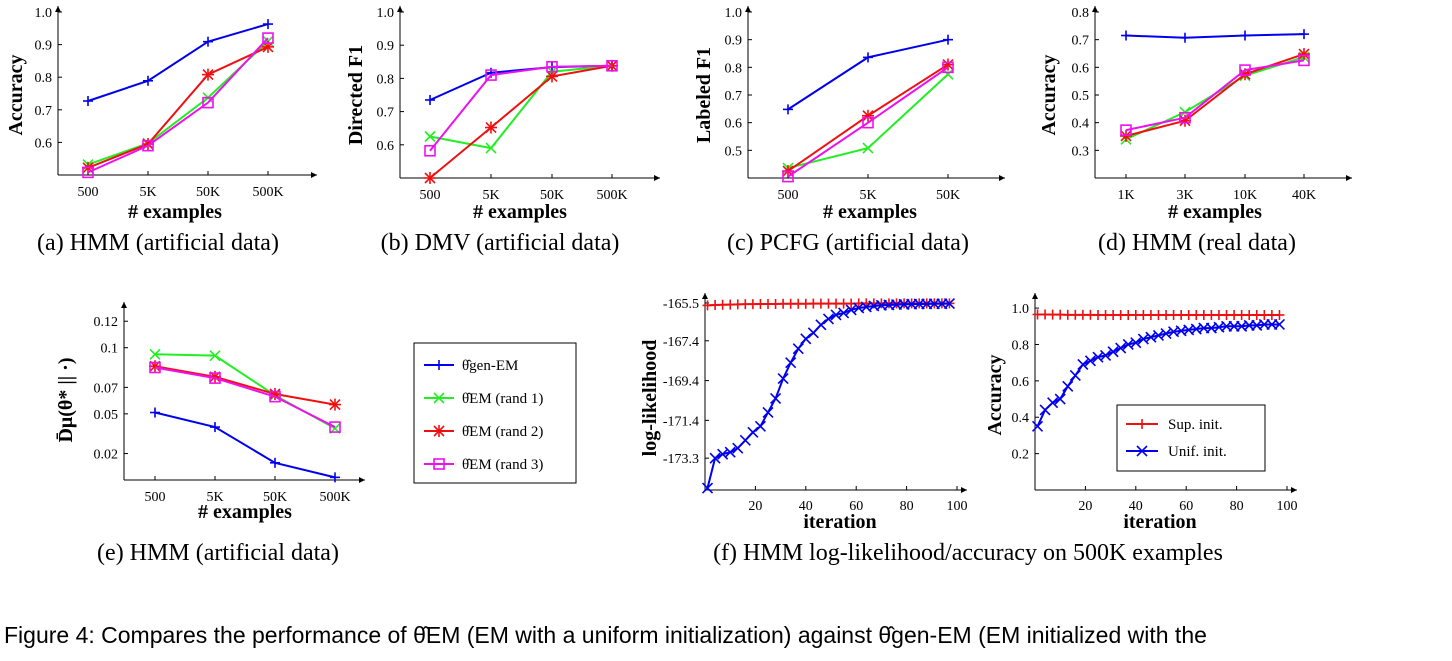 This screenshot has height=661, width=1452. What do you see at coordinates (106, 322) in the screenshot?
I see `y-tick-label: 0.12` at bounding box center [106, 322].